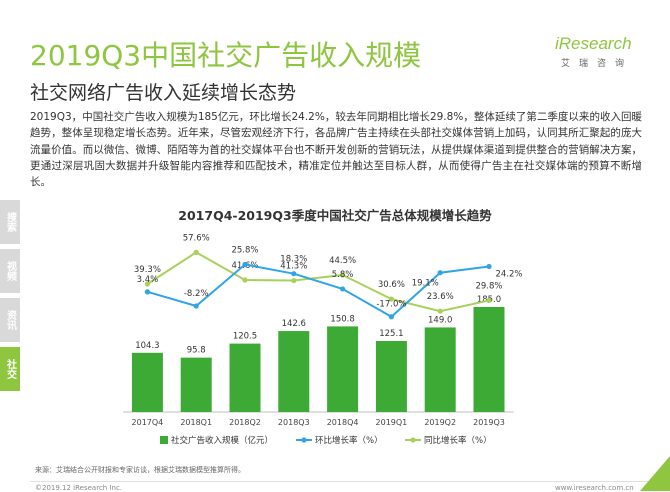 The height and width of the screenshot is (492, 670). Describe the element at coordinates (343, 369) in the screenshot. I see `bar-2018Q4` at that location.